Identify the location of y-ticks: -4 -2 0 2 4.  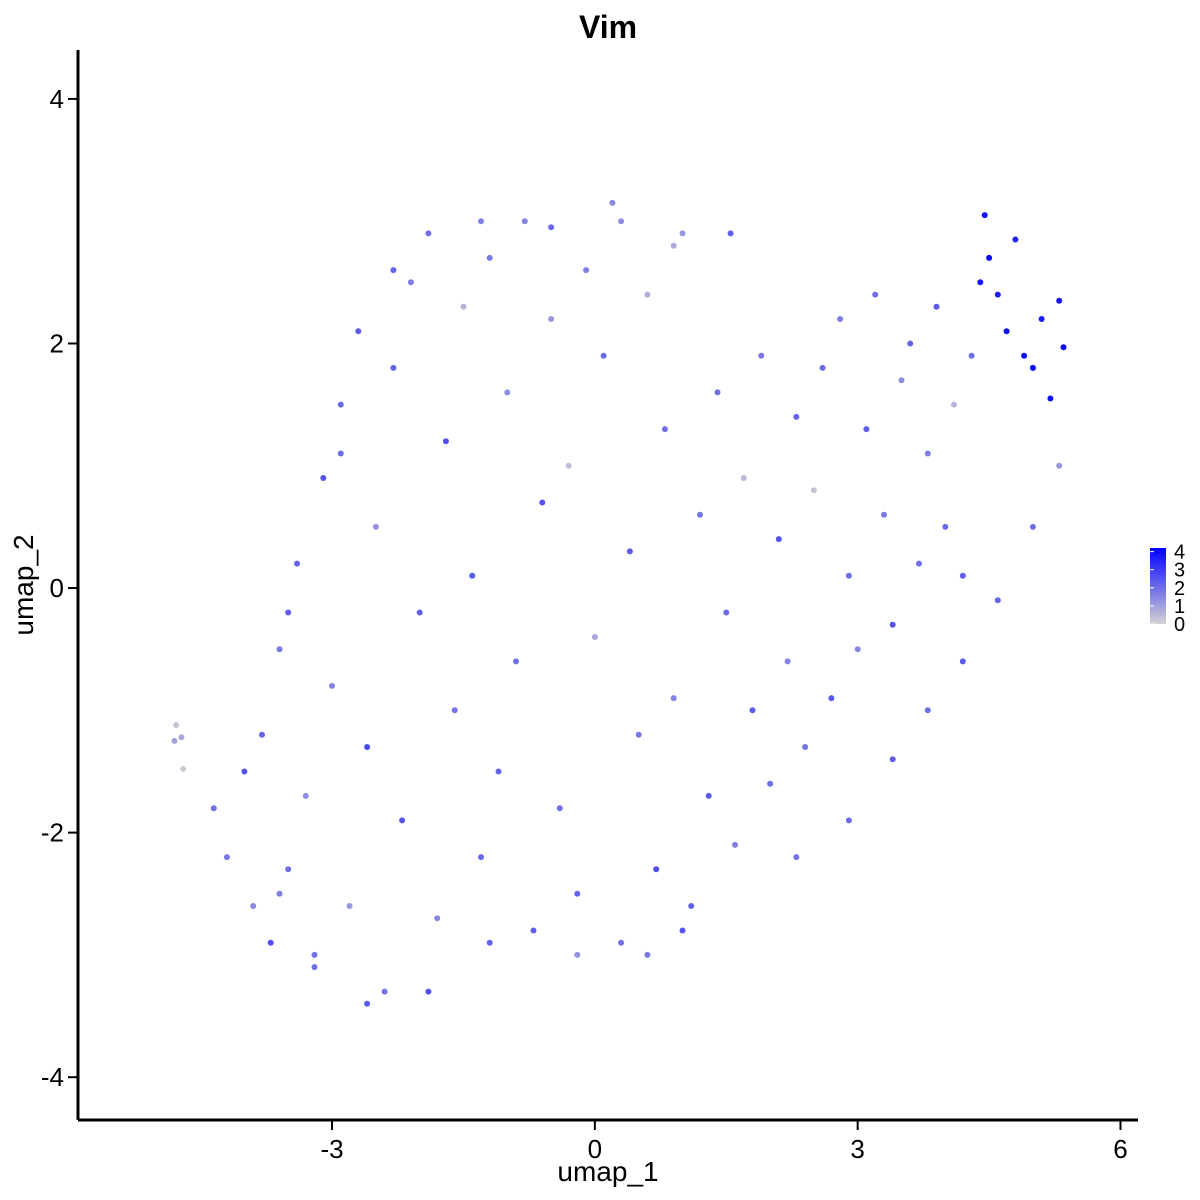
(59, 588).